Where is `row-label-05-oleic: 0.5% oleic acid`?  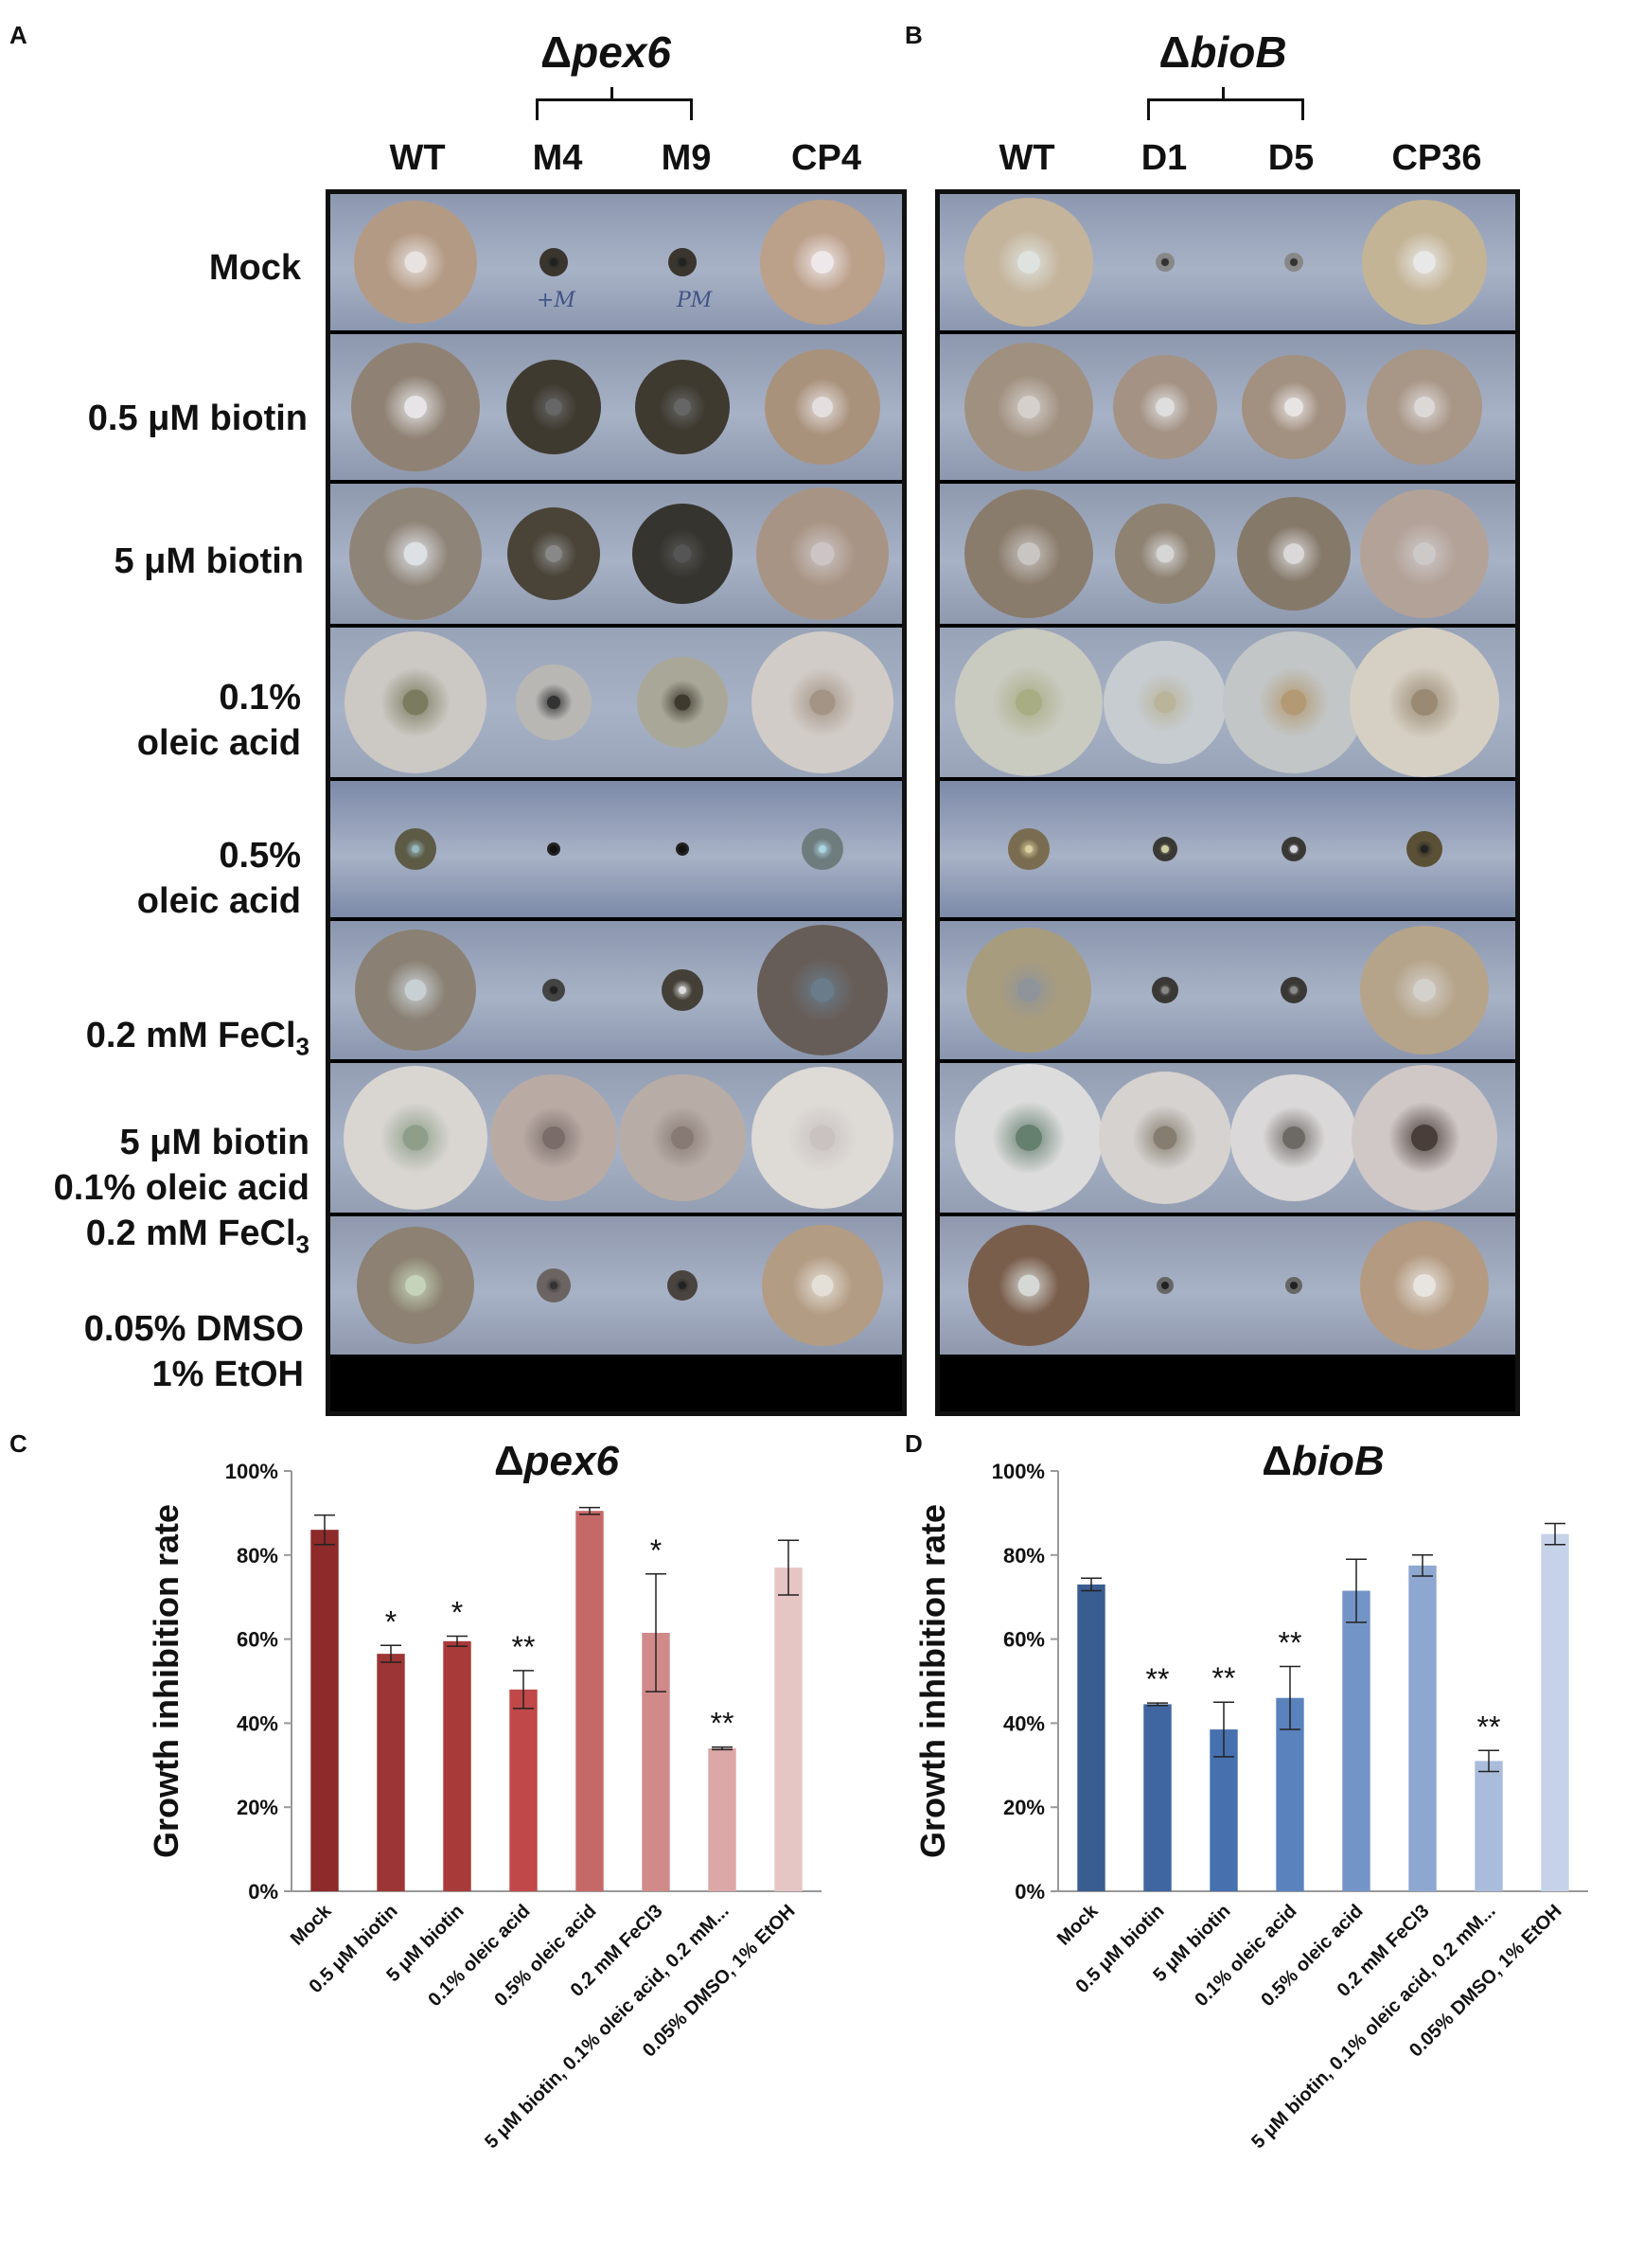 row-label-05-oleic: 0.5% oleic acid is located at coordinates (218, 878).